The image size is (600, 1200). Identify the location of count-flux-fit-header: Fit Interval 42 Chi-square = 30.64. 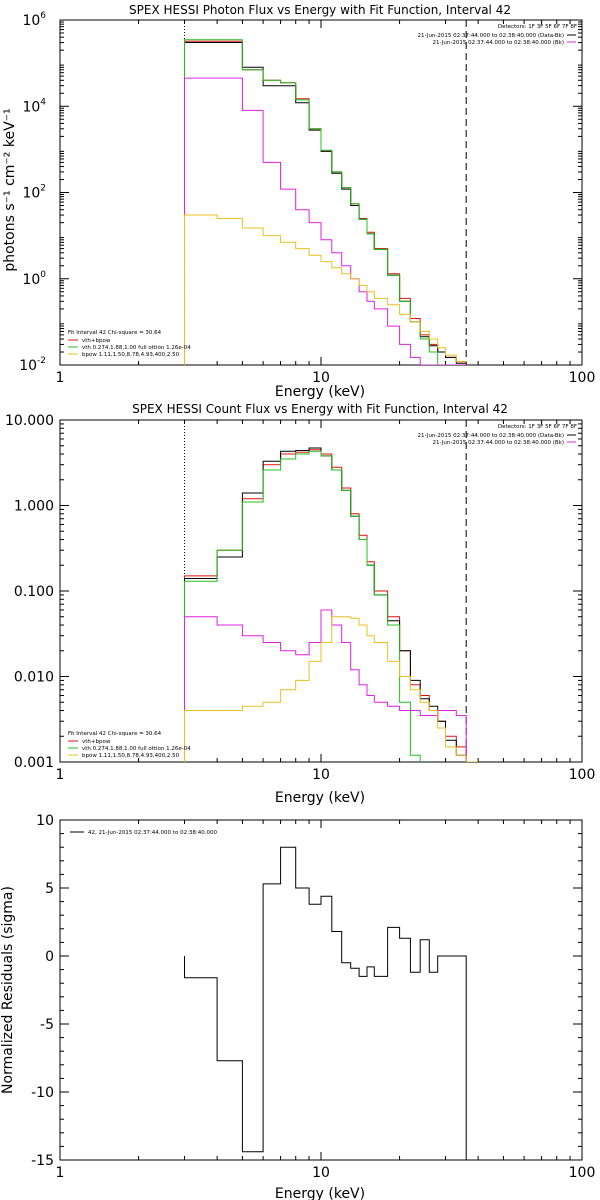
(115, 734).